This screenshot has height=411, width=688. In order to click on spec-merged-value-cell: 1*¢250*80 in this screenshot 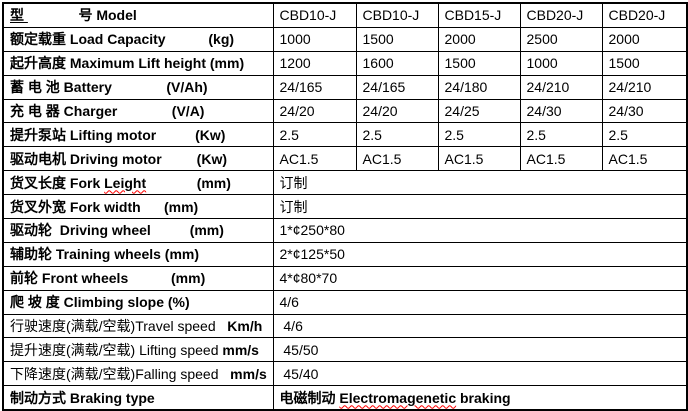, I will do `click(480, 230)`.